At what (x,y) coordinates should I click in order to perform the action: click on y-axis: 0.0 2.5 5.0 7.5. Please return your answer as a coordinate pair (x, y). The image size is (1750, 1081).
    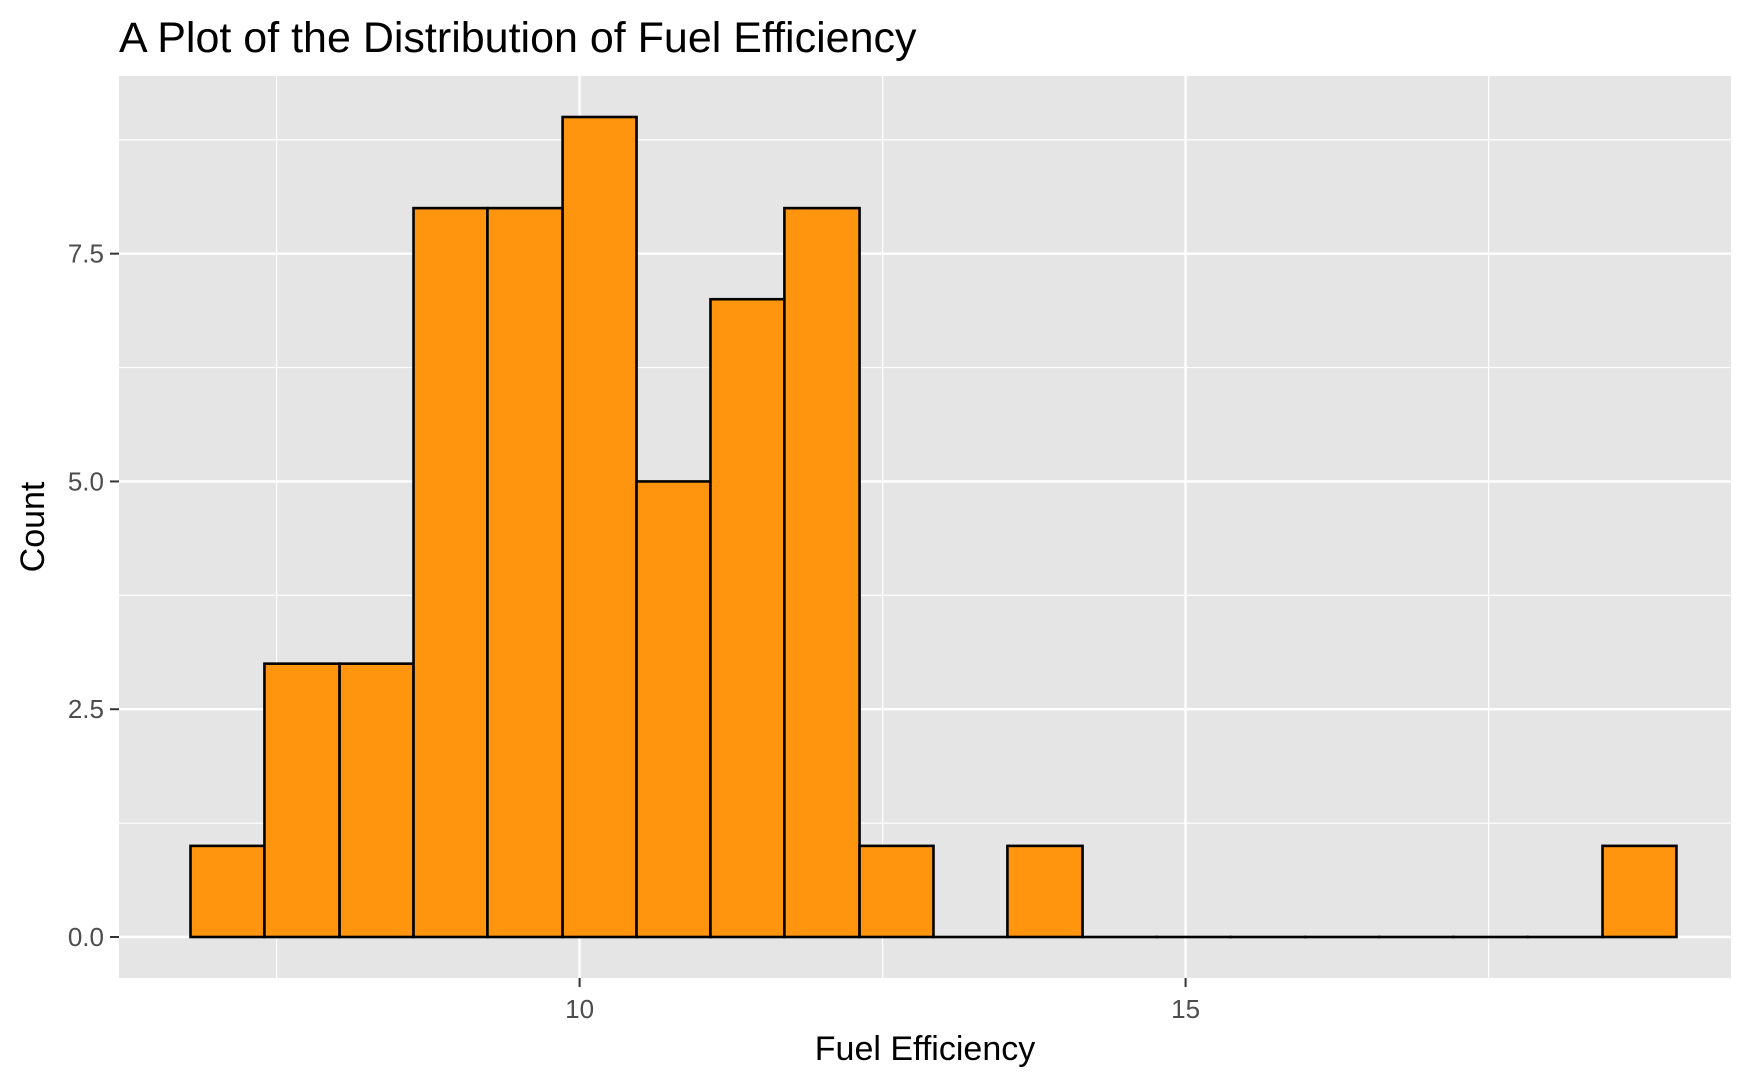
    Looking at the image, I should click on (93, 595).